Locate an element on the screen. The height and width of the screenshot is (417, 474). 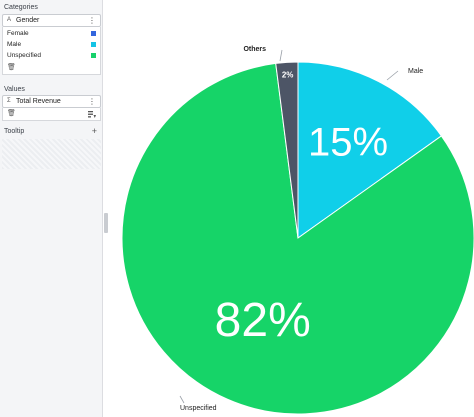
category-label-others: Others is located at coordinates (254, 49).